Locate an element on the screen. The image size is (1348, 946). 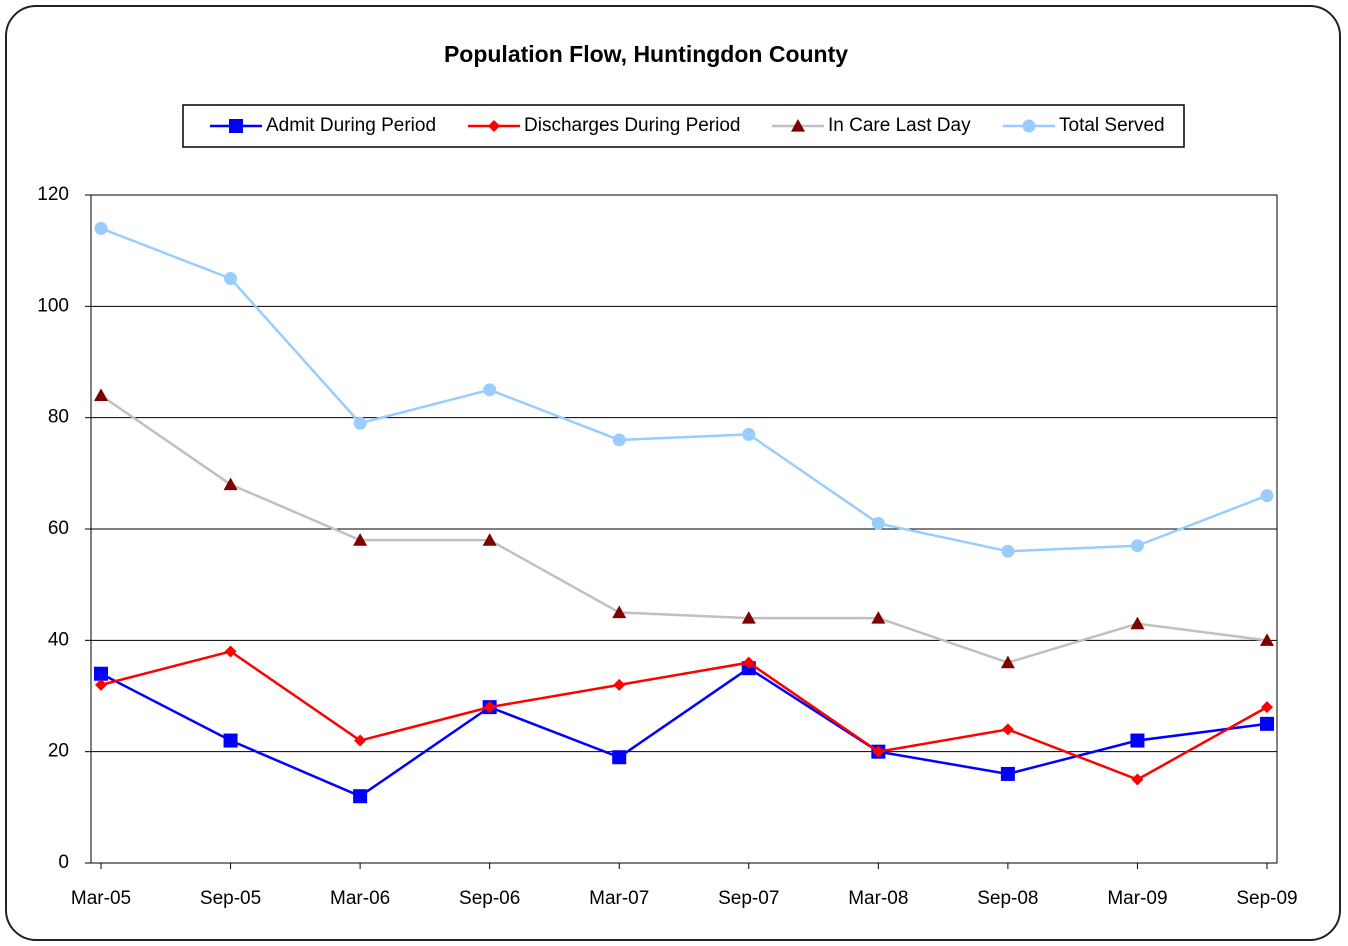
x-tick-label: Sep-08 is located at coordinates (1007, 898).